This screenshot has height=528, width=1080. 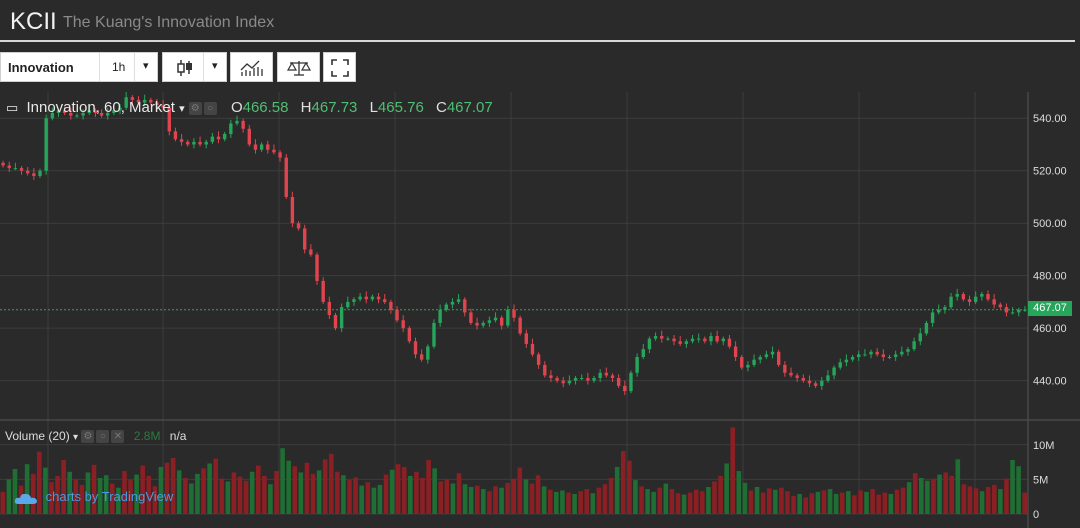 I want to click on legend-dropdown-icon: ▾, so click(x=182, y=109).